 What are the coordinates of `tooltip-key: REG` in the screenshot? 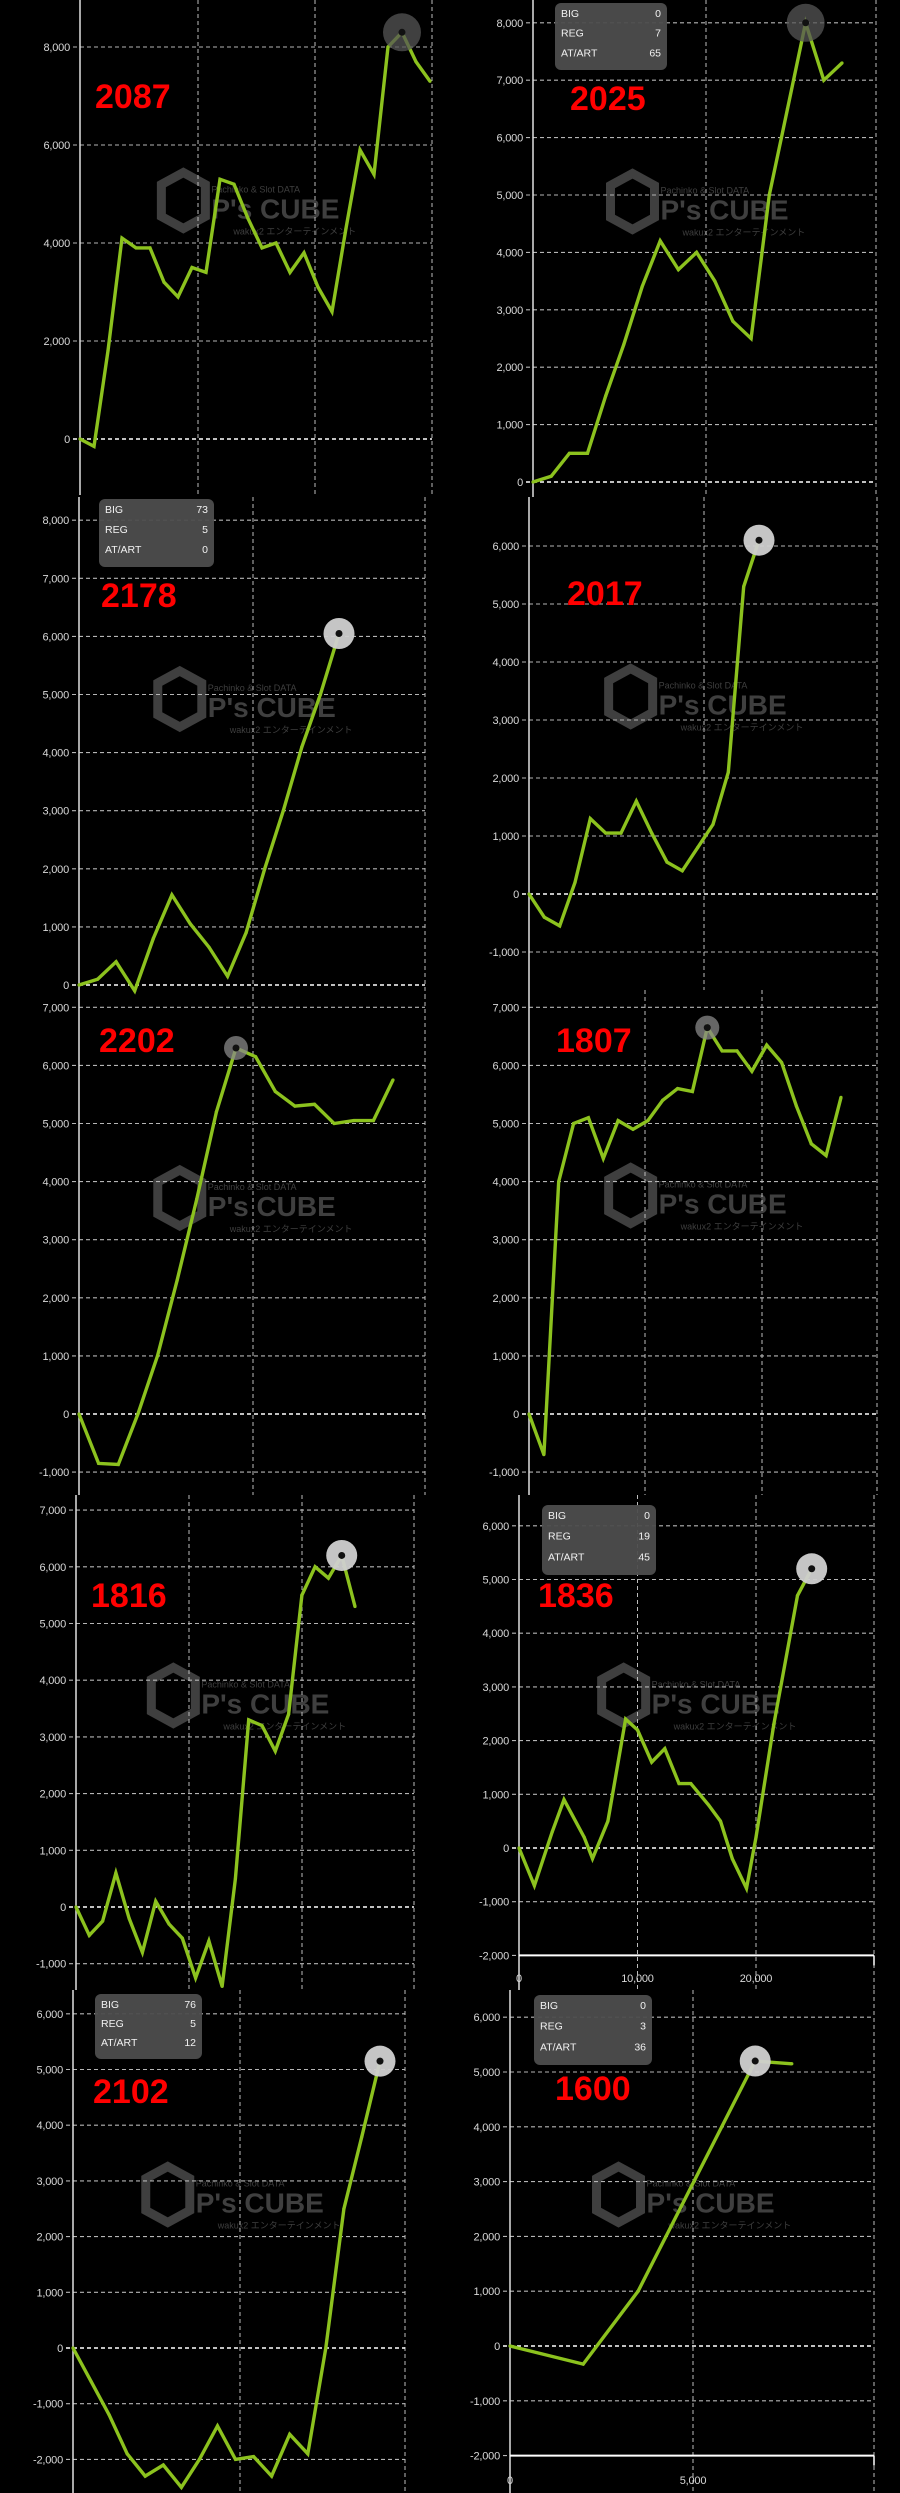 It's located at (112, 2024).